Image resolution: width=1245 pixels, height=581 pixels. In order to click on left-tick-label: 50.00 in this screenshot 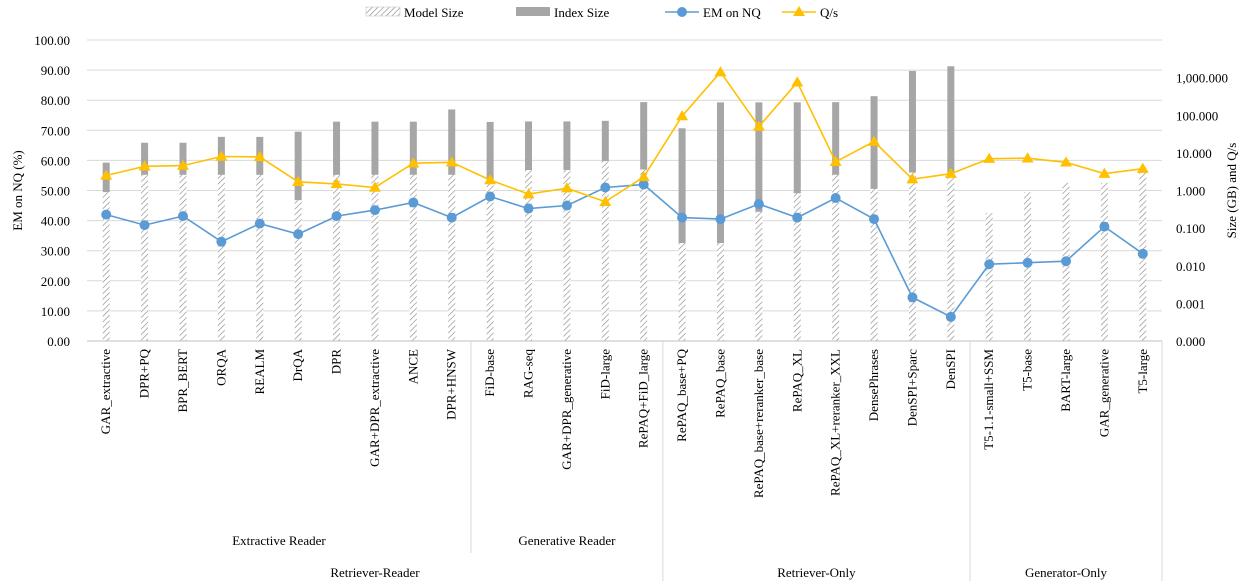, I will do `click(55, 191)`.